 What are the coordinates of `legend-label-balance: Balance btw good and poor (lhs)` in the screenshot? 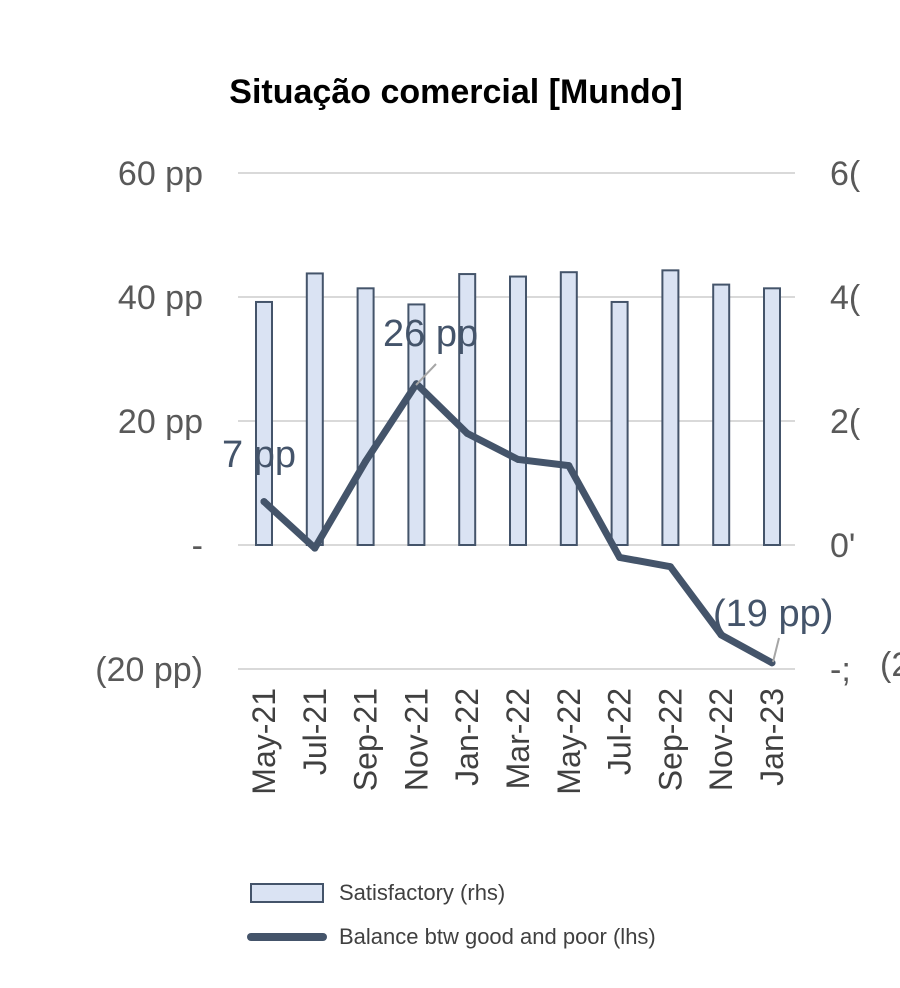 It's located at (497, 936).